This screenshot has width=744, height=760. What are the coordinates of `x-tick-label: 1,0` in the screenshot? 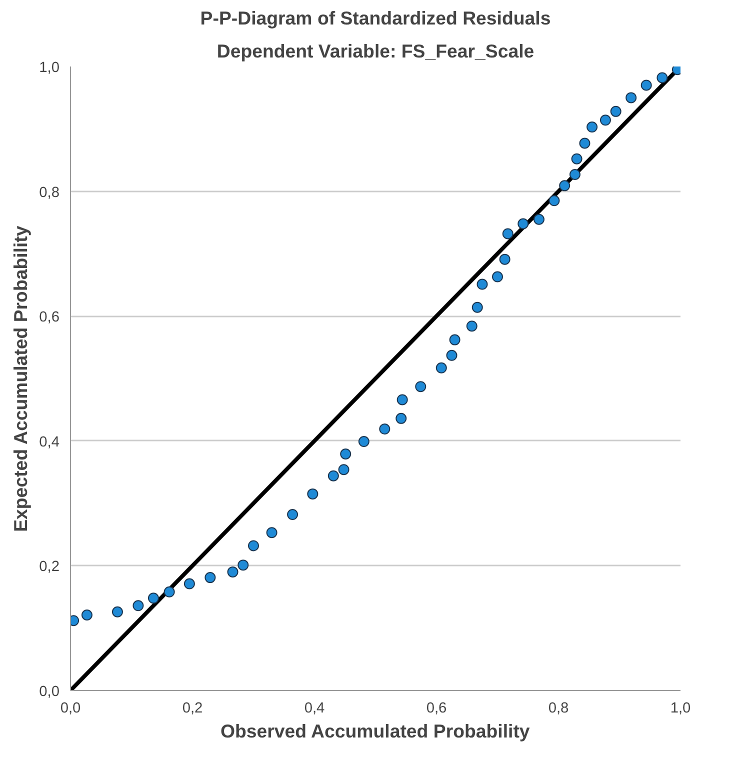 It's located at (680, 708).